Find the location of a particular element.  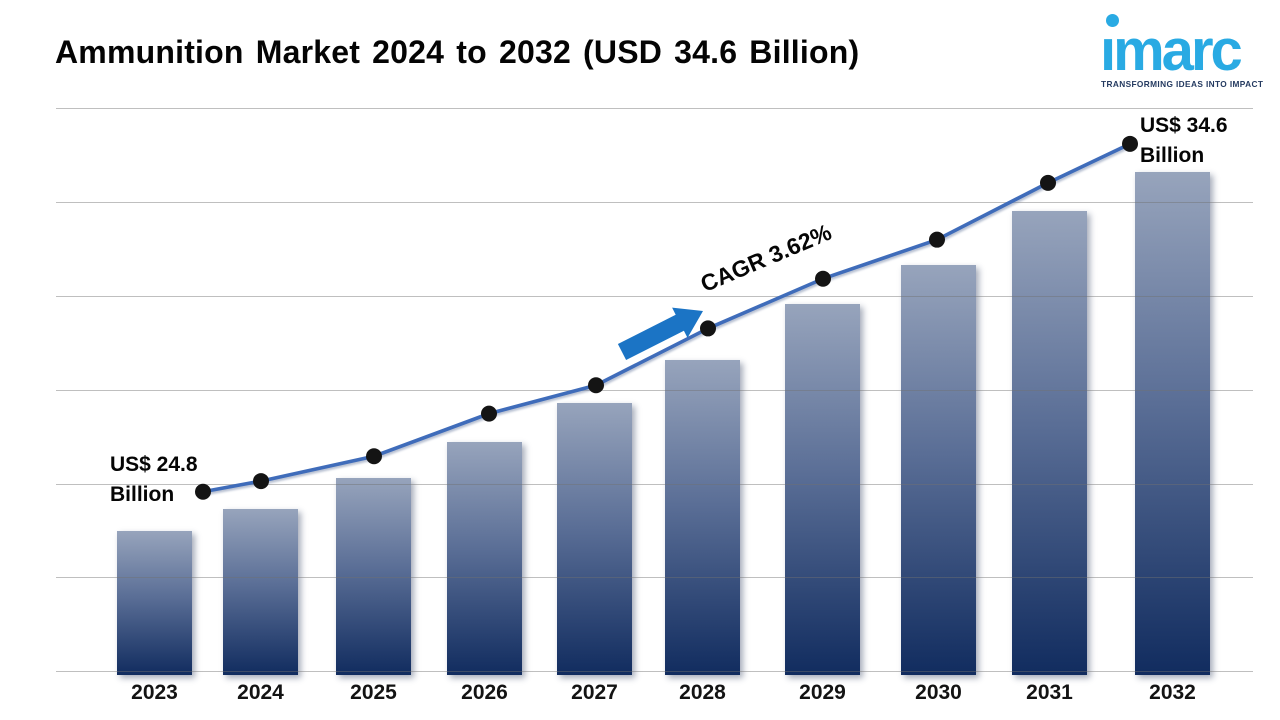

data-point-2026 is located at coordinates (489, 413).